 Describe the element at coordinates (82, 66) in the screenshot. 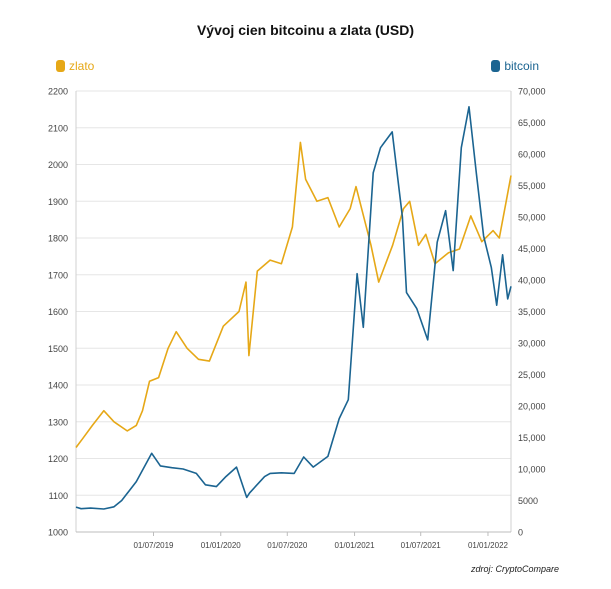

I see `legend-gold-label: zlato` at that location.